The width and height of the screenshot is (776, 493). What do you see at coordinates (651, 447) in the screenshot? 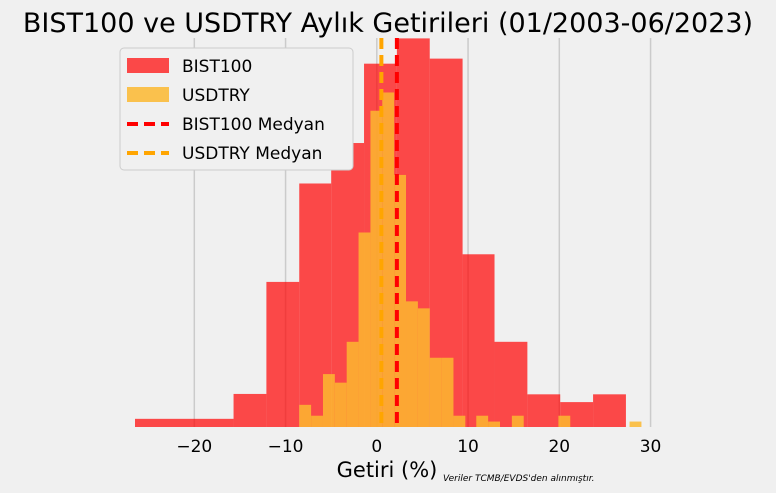
I see `x-tick-label: 30` at bounding box center [651, 447].